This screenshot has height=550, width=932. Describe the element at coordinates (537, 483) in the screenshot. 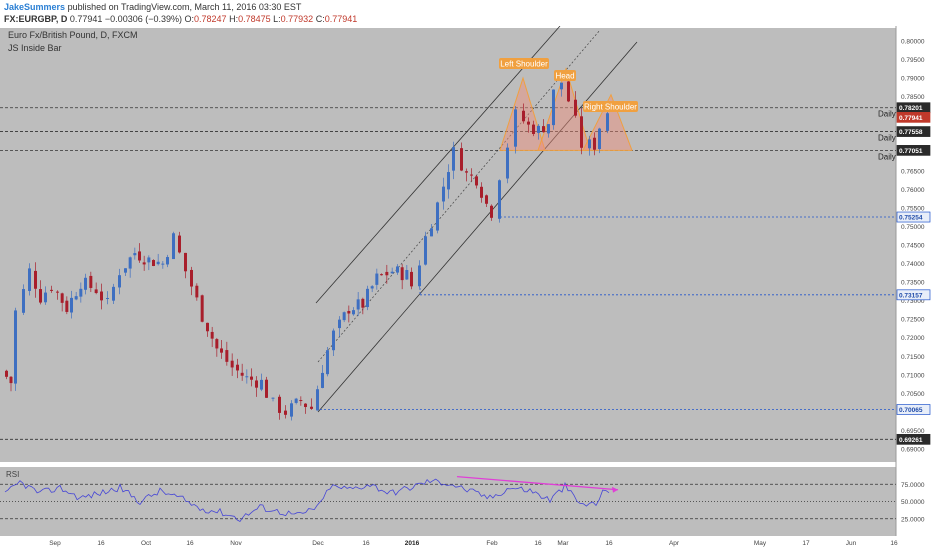

I see `rsi-divergence-line` at that location.